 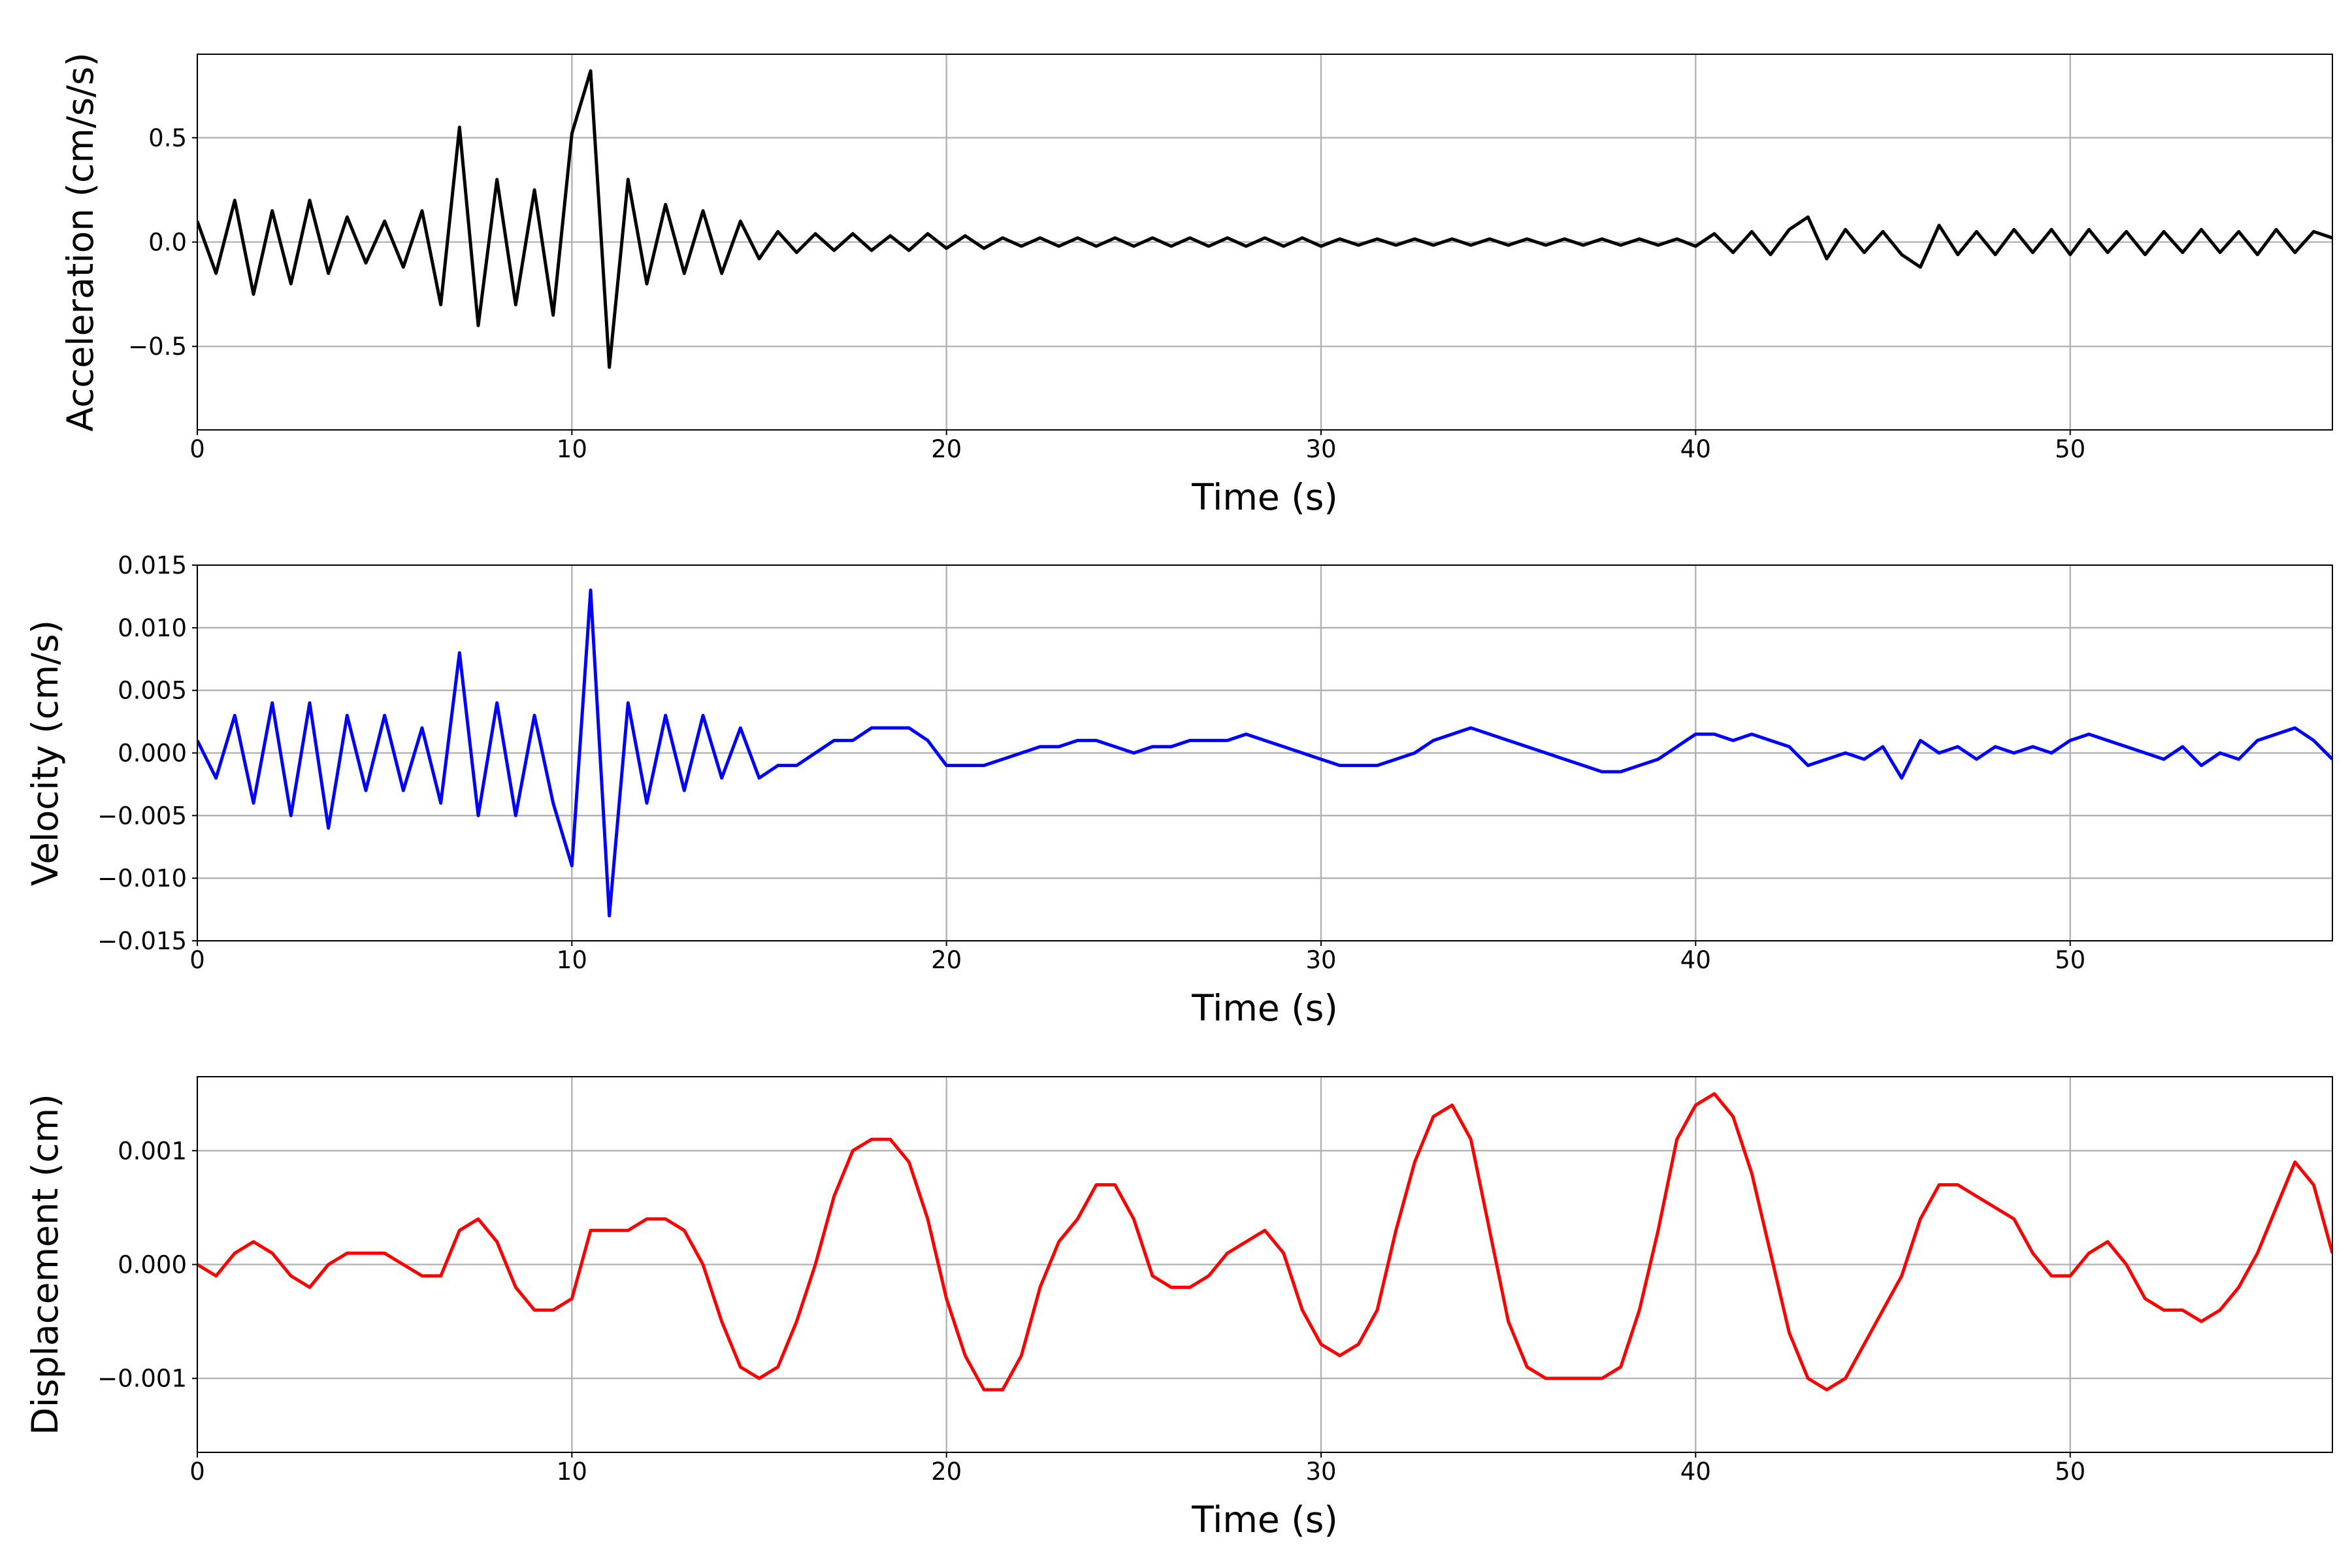 What do you see at coordinates (142, 878) in the screenshot?
I see `y-tick-label: −0.010` at bounding box center [142, 878].